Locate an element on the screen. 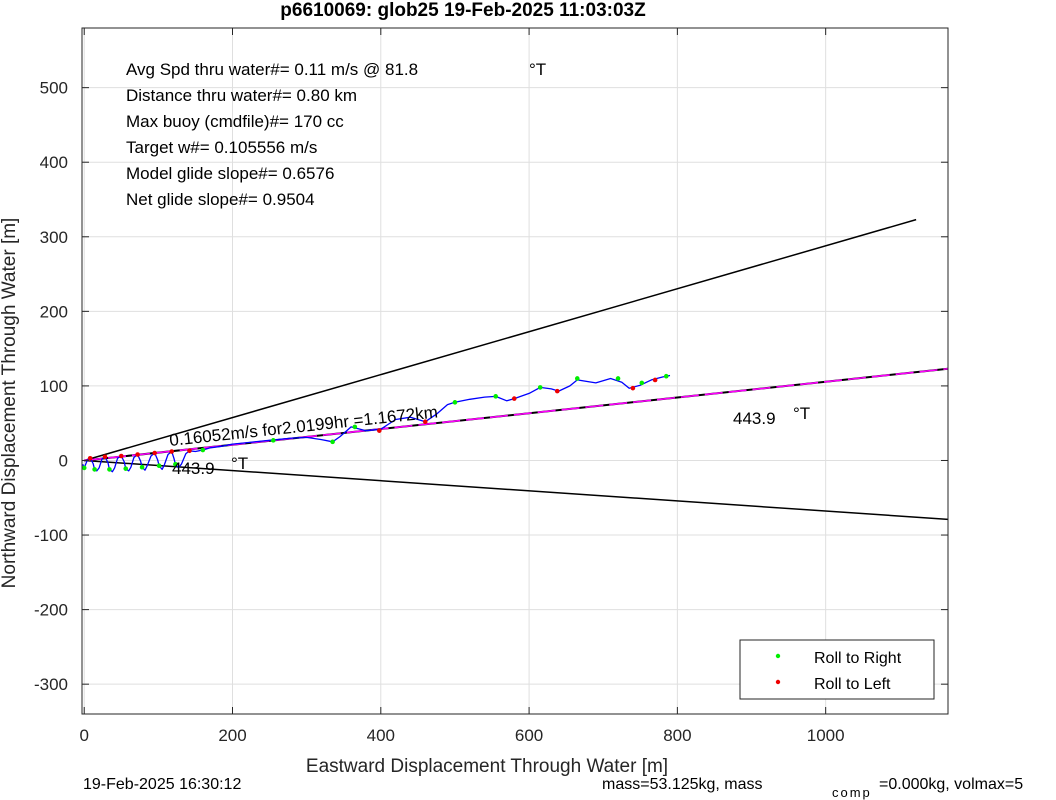  x-tick-label: 800 is located at coordinates (677, 735).